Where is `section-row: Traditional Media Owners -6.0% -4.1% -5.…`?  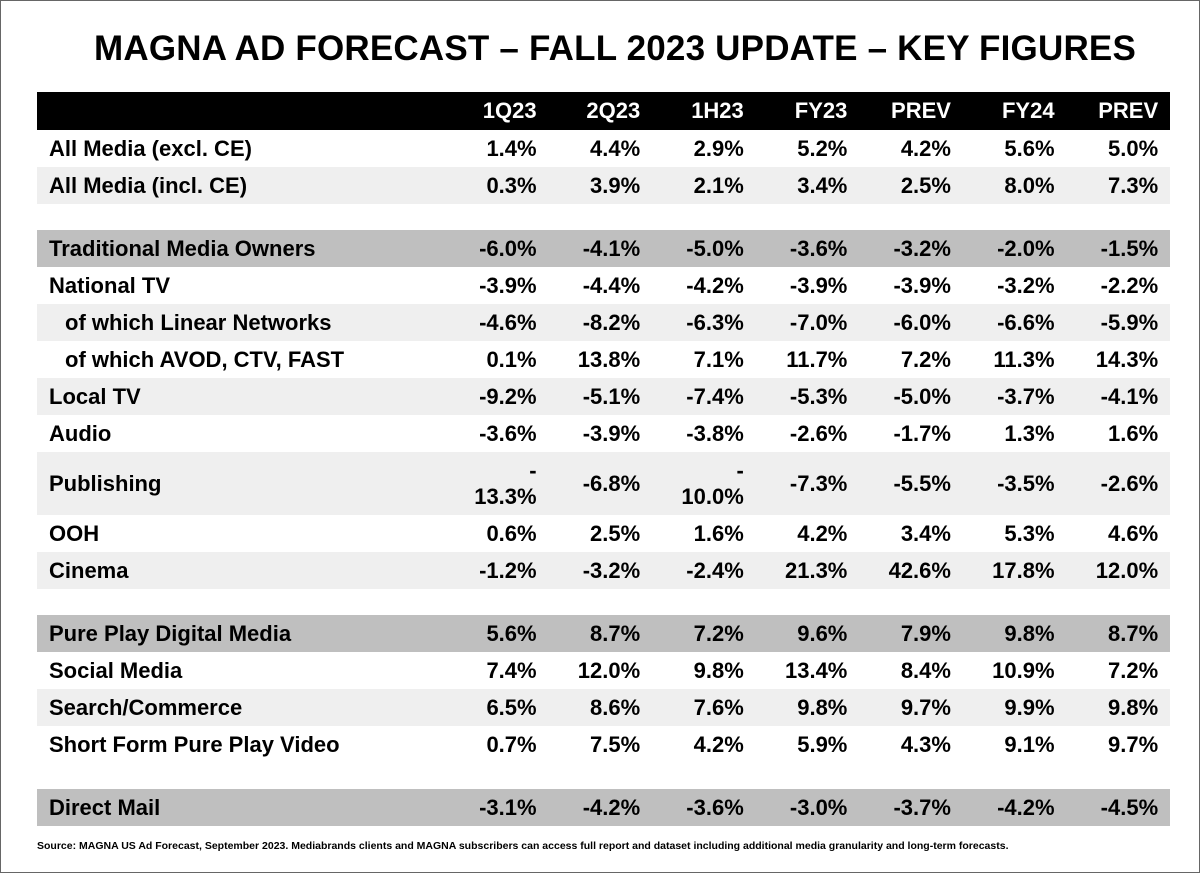 section-row: Traditional Media Owners -6.0% -4.1% -5.… is located at coordinates (604, 248).